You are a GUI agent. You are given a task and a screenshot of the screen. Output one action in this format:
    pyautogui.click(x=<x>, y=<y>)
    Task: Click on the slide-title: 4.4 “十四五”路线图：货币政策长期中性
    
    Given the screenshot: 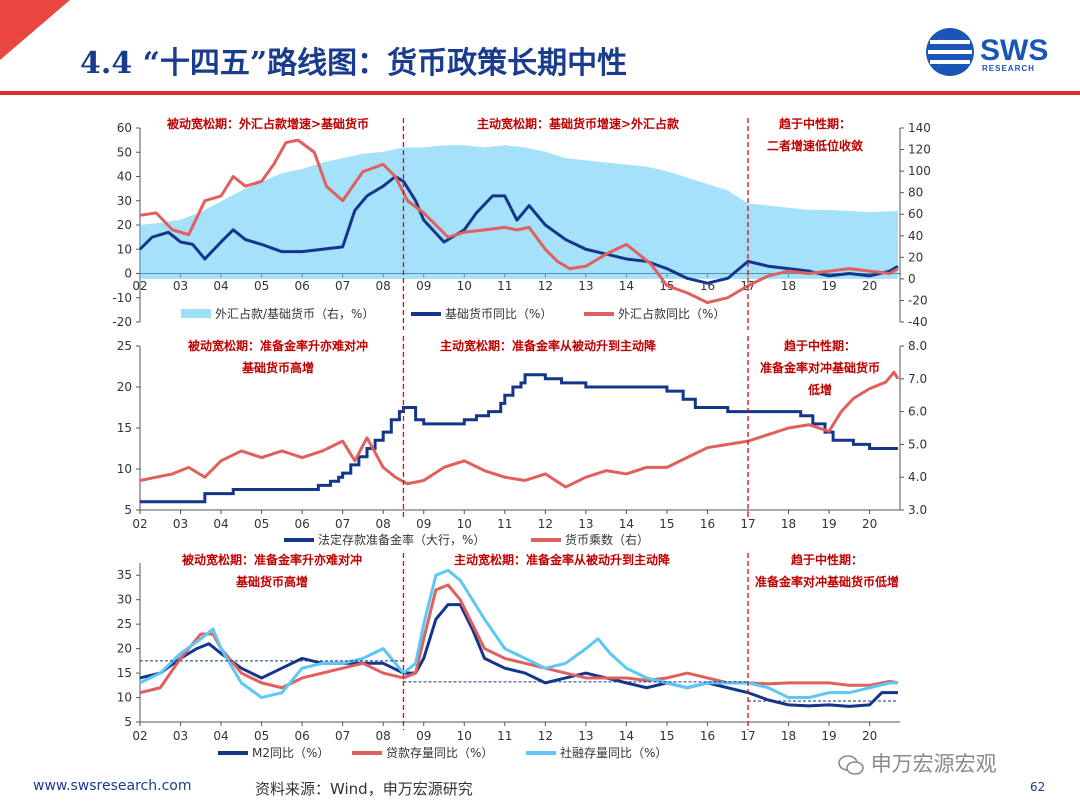 What is the action you would take?
    pyautogui.click(x=354, y=63)
    